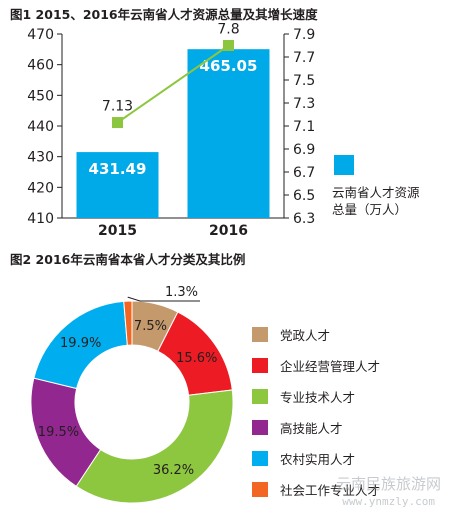  I want to click on legend-label: 企业经营管理人才, so click(330, 366).